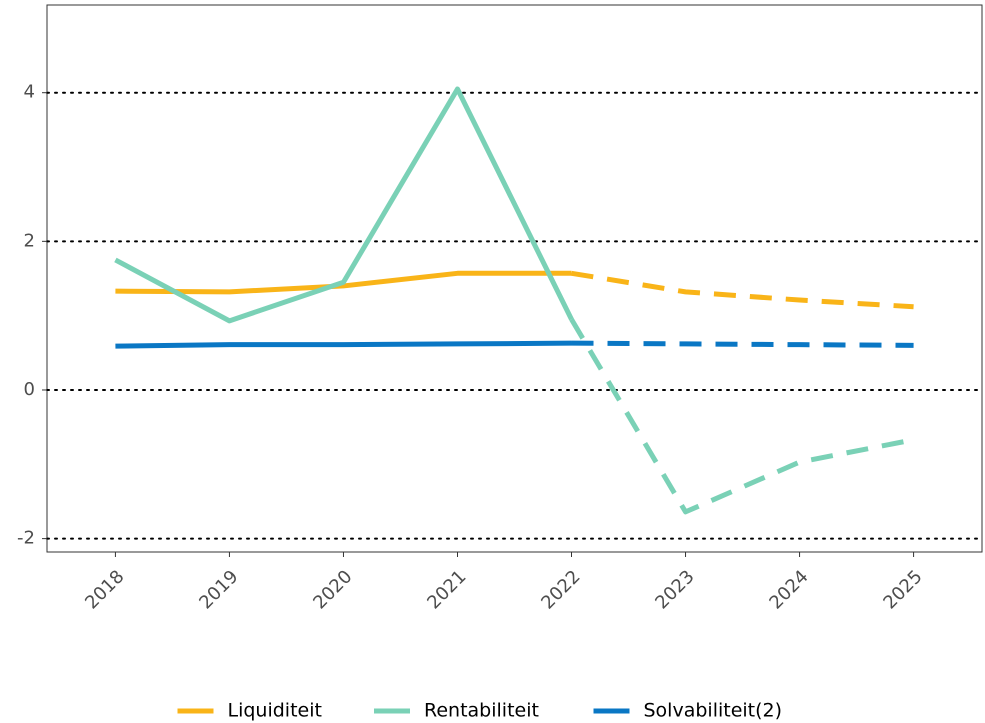 This screenshot has width=985, height=723. What do you see at coordinates (29, 389) in the screenshot?
I see `y-tick-label: 0` at bounding box center [29, 389].